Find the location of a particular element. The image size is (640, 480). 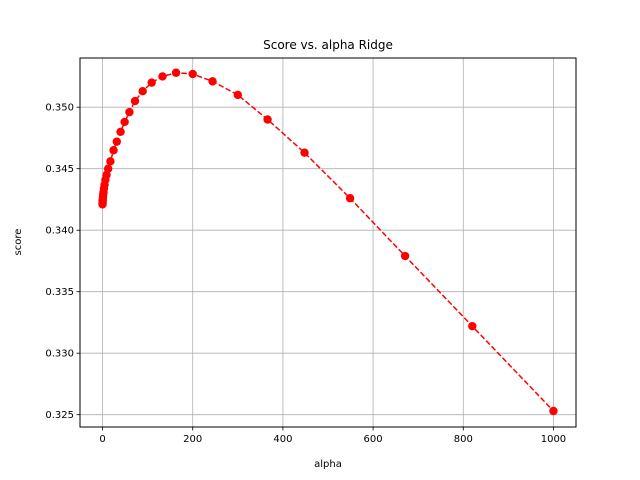

x-tick-label: 400 is located at coordinates (282, 439).